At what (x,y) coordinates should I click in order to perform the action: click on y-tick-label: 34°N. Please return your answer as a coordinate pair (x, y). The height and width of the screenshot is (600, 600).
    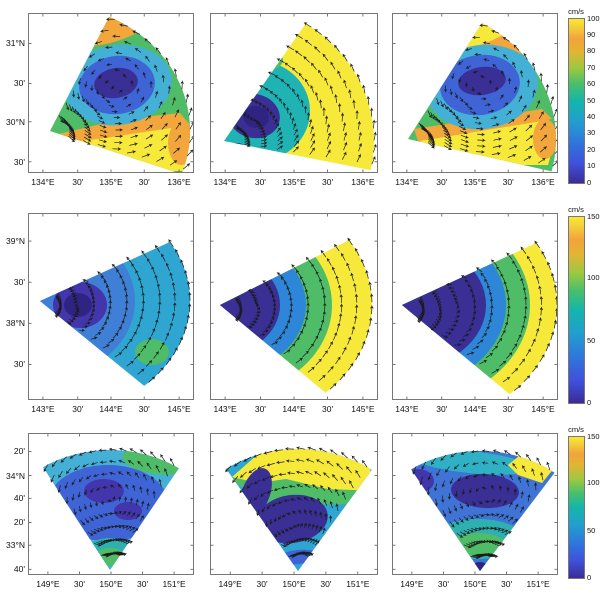
    Looking at the image, I should click on (15, 475).